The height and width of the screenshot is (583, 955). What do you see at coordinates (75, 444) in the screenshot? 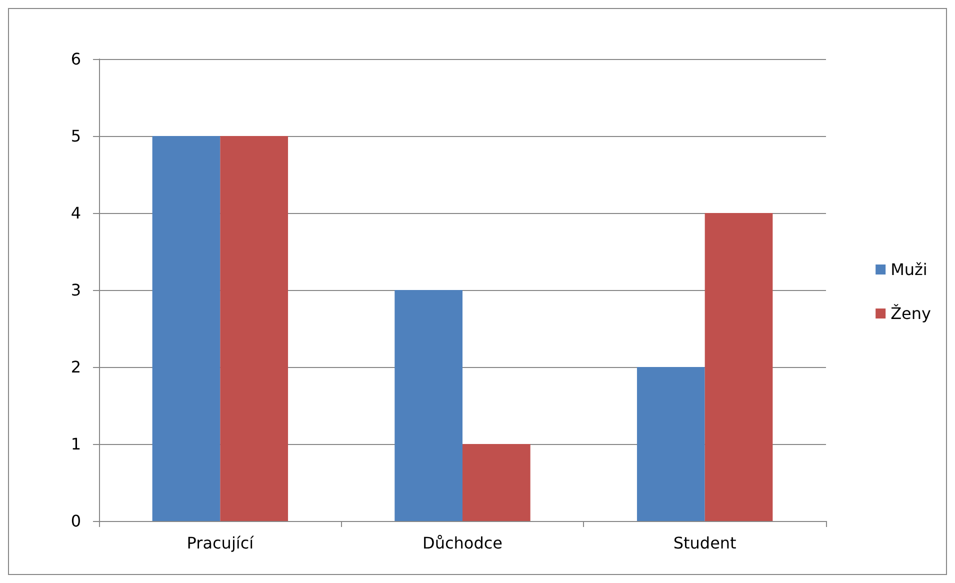
I see `y-tick-label: 1` at bounding box center [75, 444].